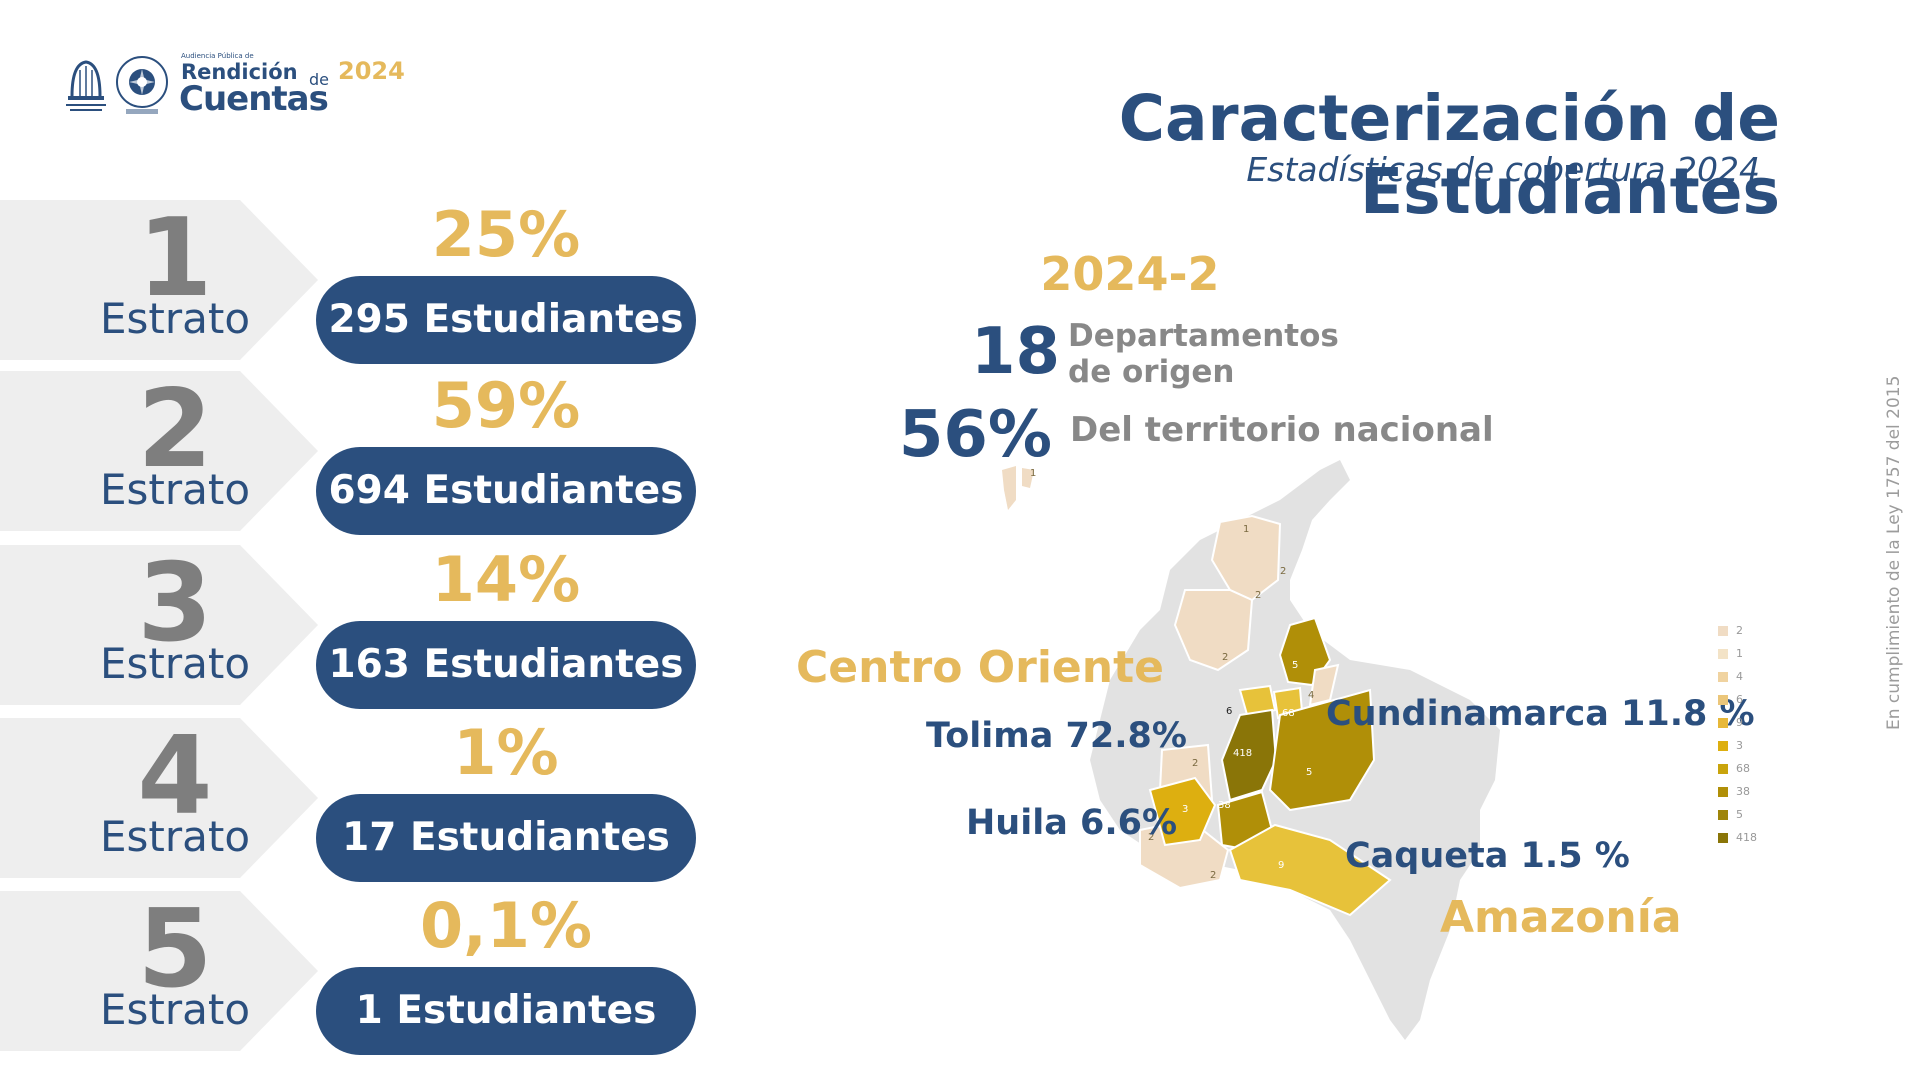  What do you see at coordinates (1487, 856) in the screenshot?
I see `dept-caqueta-label: Caqueta 1.5 %` at bounding box center [1487, 856].